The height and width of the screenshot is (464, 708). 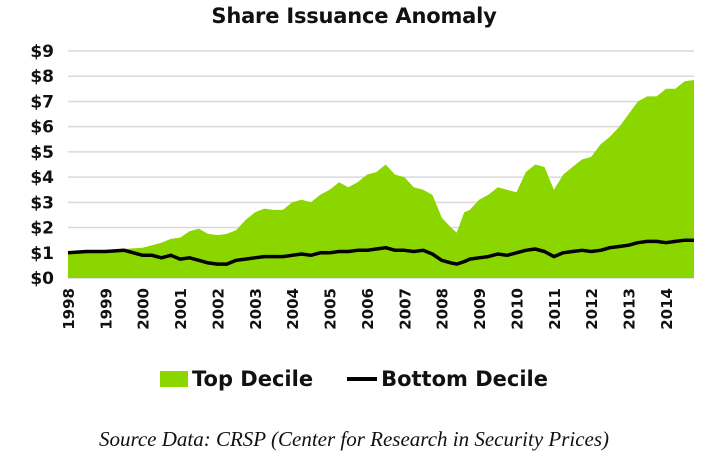 What do you see at coordinates (362, 379) in the screenshot?
I see `bottom-decile-swatch` at bounding box center [362, 379].